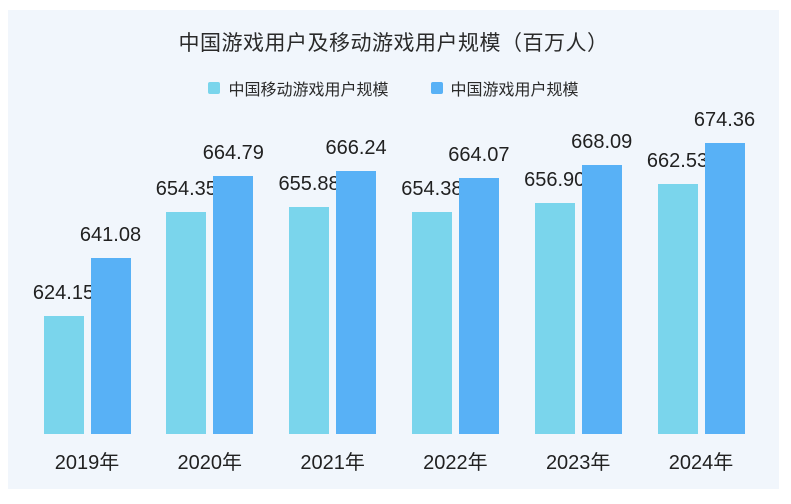  Describe the element at coordinates (455, 463) in the screenshot. I see `x-axis-label-2022年: 2022年` at that location.